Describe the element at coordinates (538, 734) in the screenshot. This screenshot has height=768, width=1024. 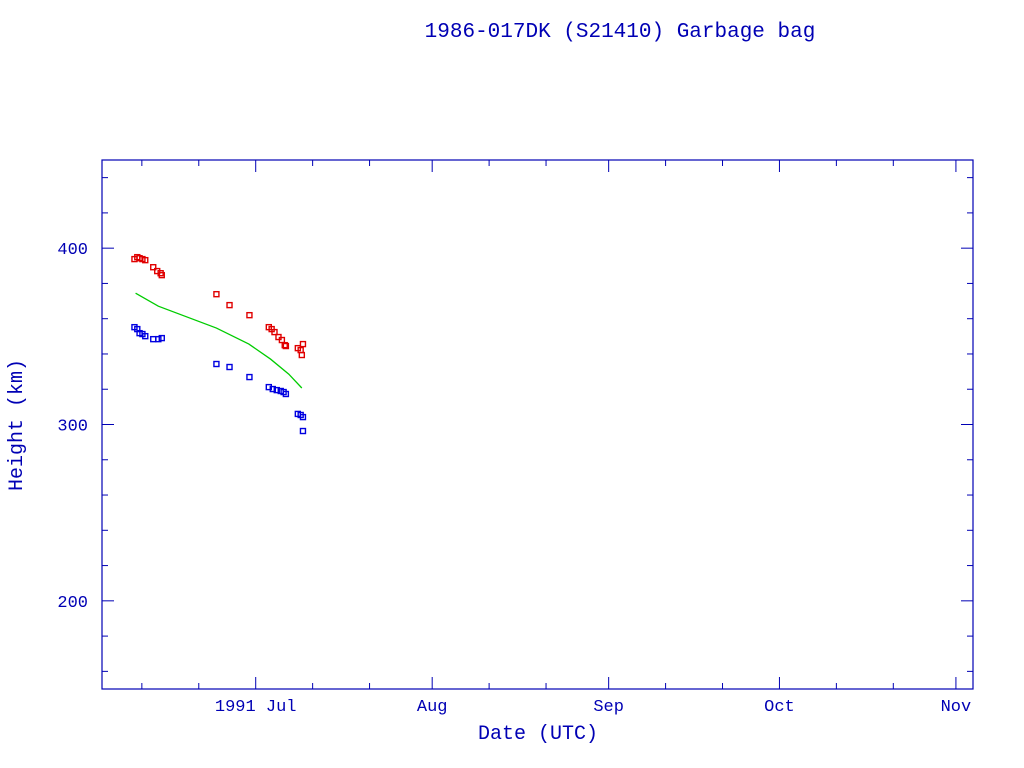
I see `x-axis-label: Date (UTC)` at that location.